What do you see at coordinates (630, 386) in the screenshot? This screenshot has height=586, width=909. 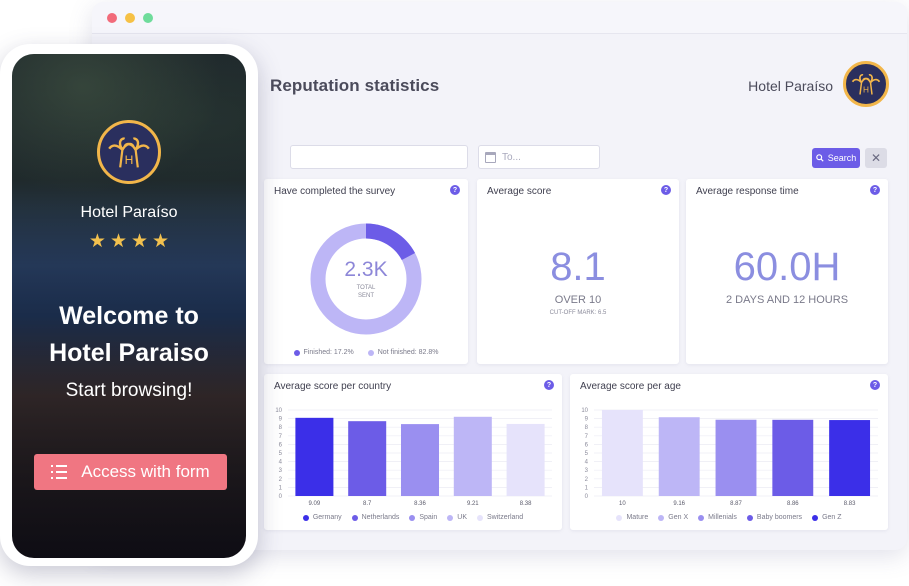 I see `card-title: Average score per age` at bounding box center [630, 386].